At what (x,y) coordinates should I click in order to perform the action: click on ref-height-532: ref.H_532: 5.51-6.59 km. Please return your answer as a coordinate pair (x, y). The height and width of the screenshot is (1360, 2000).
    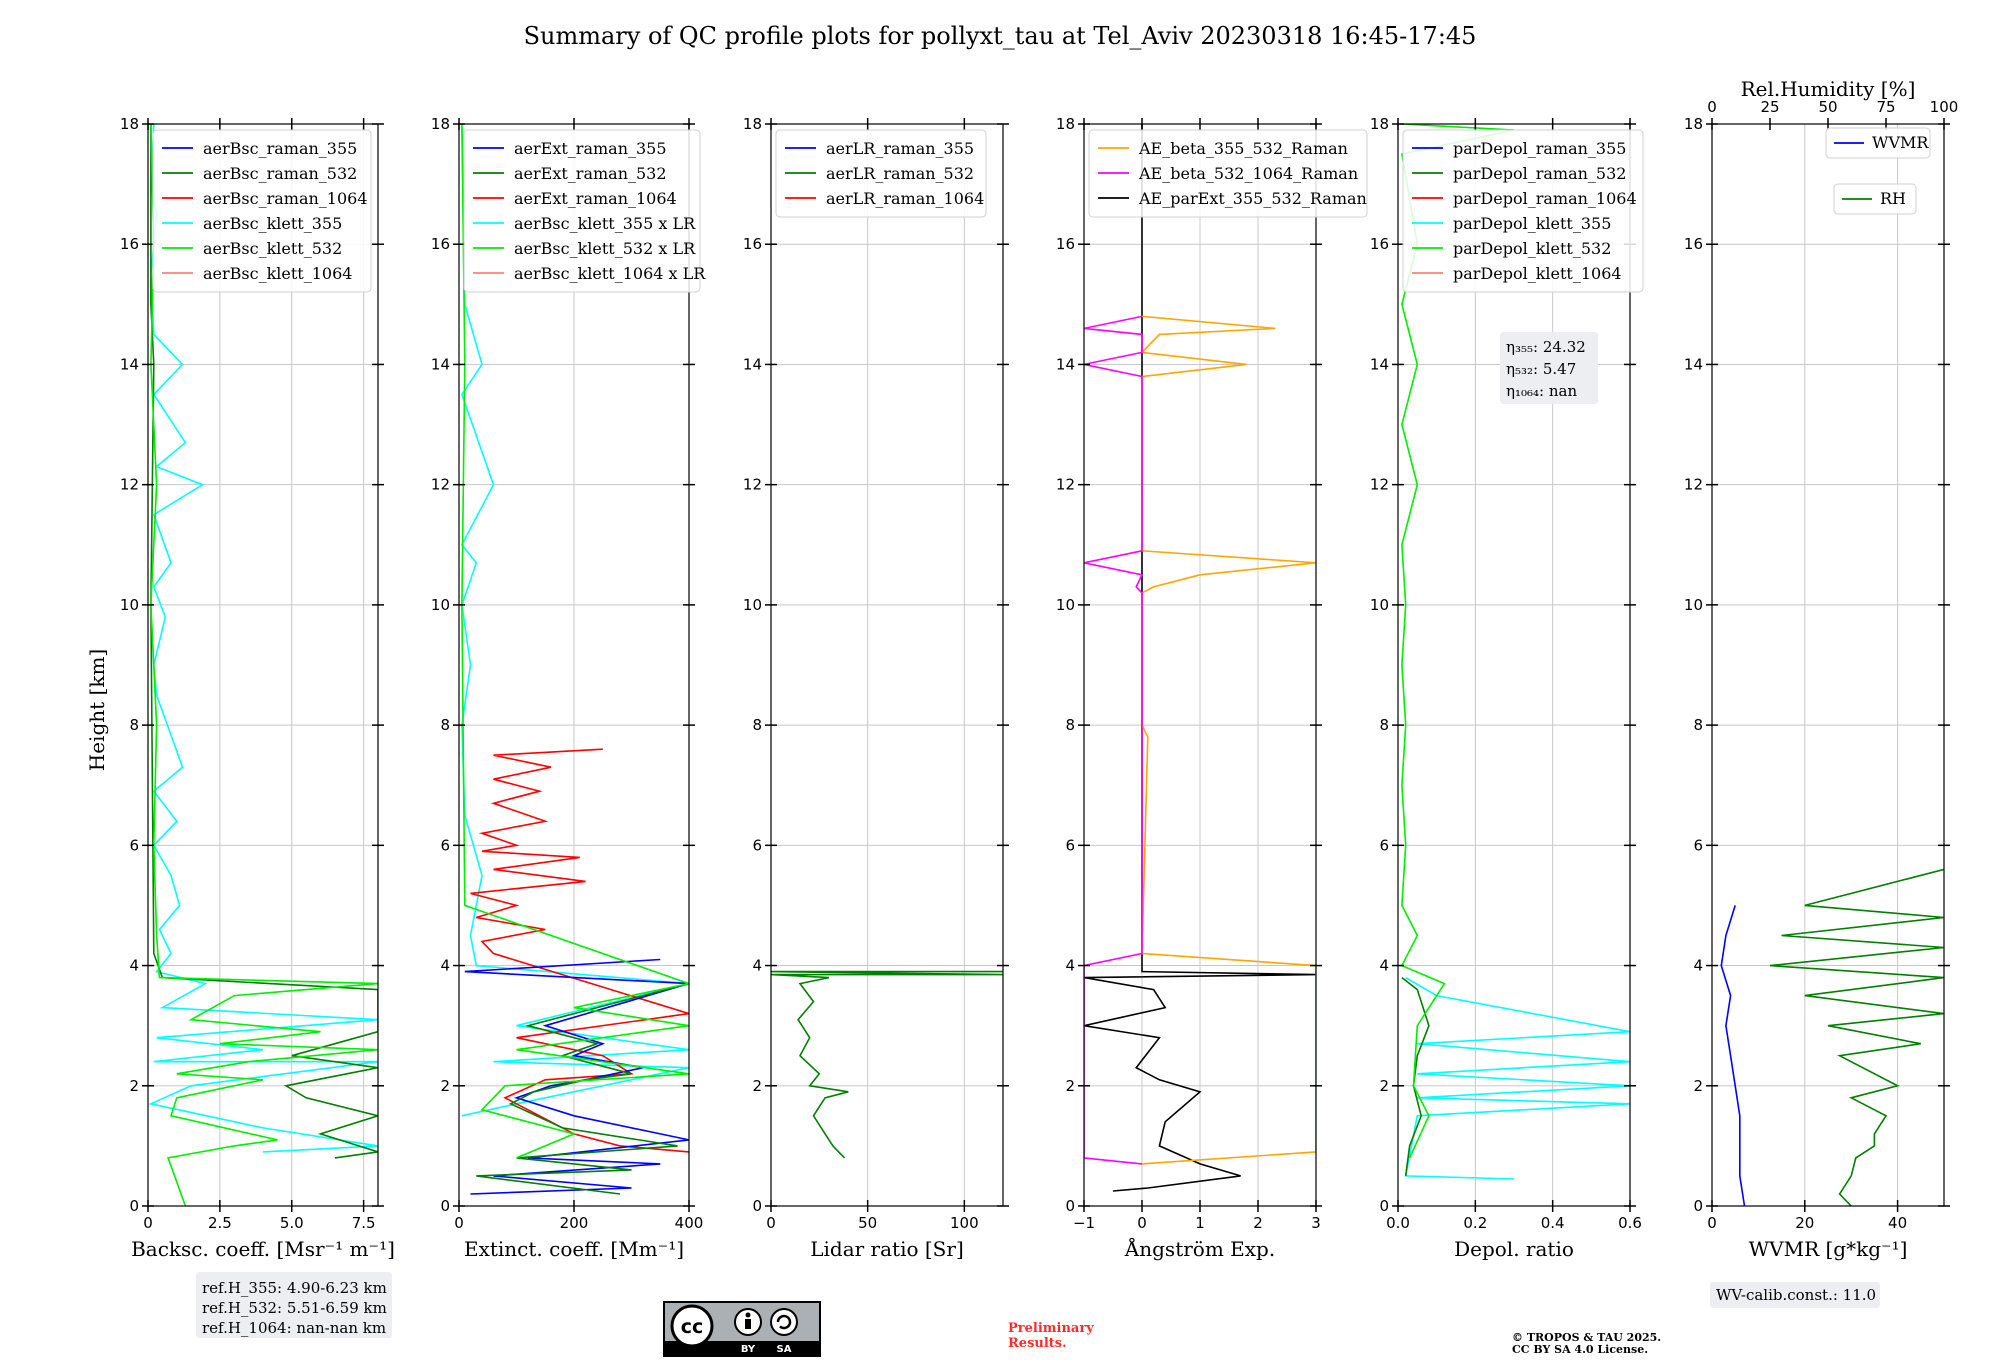
    Looking at the image, I should click on (294, 1308).